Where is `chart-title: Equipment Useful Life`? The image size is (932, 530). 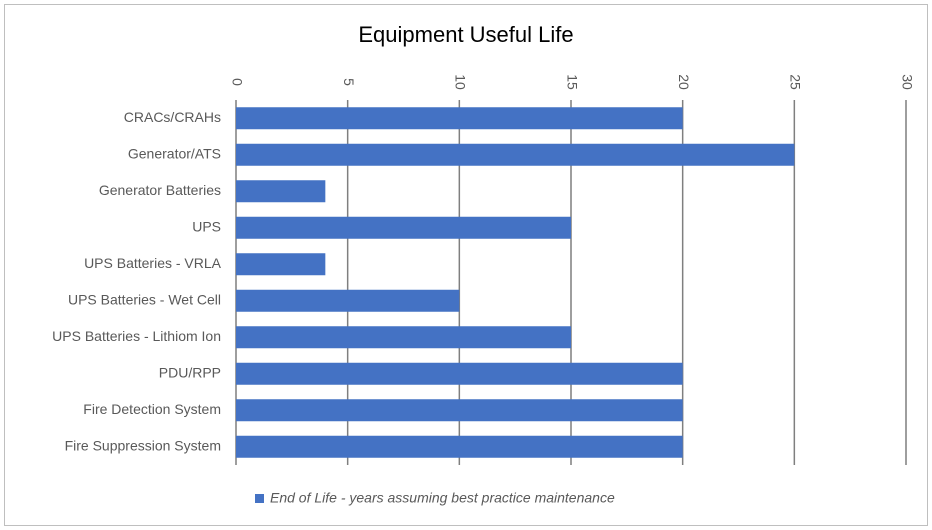
chart-title: Equipment Useful Life is located at coordinates (465, 34).